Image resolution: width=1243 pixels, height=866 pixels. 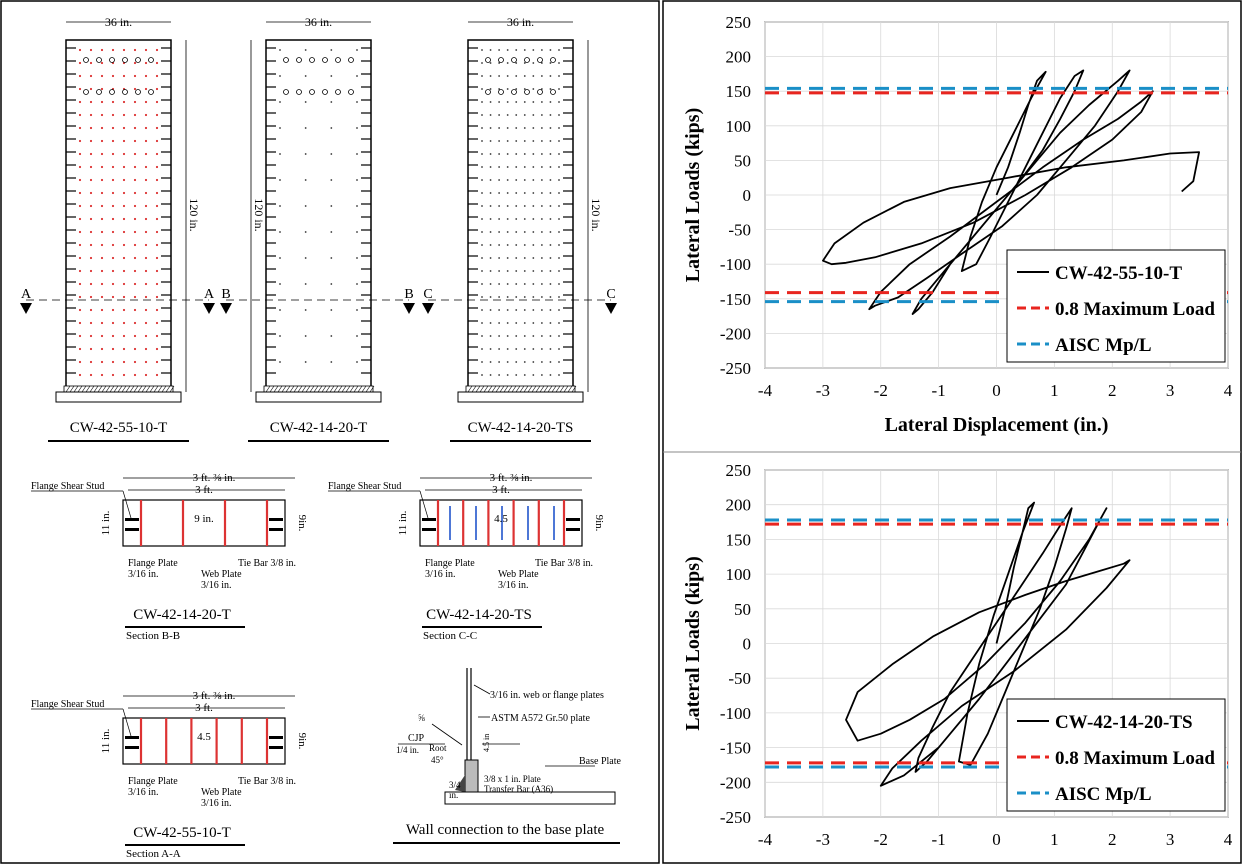 I want to click on connection-astm-label: ASTM A572 Gr.50 plate, so click(x=540, y=718).